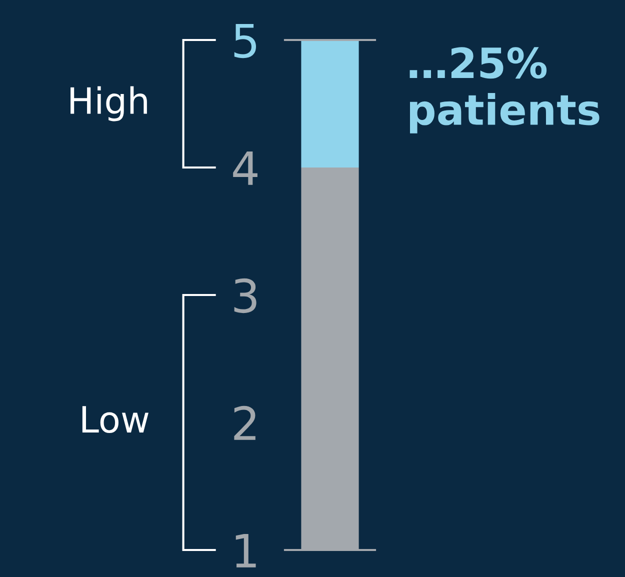 The height and width of the screenshot is (577, 625). I want to click on y-tick-label: 3, so click(245, 296).